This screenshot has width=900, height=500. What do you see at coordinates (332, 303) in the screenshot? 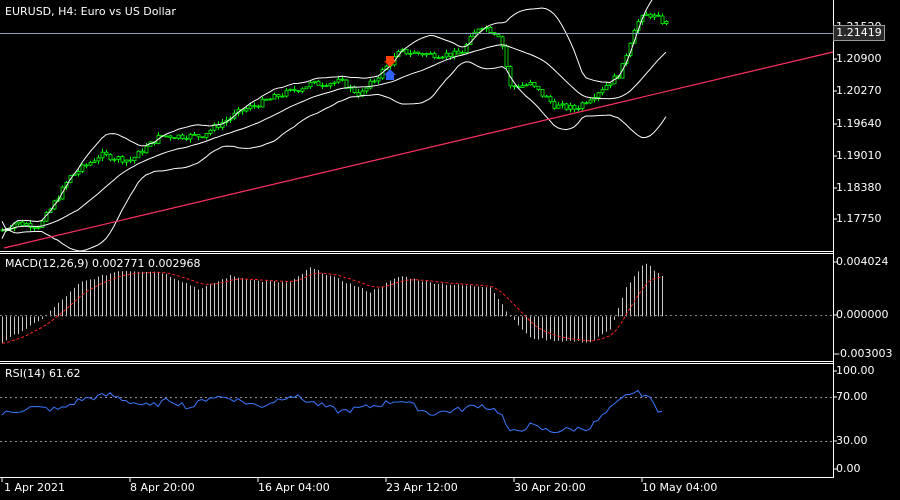
I see `macd-panel` at bounding box center [332, 303].